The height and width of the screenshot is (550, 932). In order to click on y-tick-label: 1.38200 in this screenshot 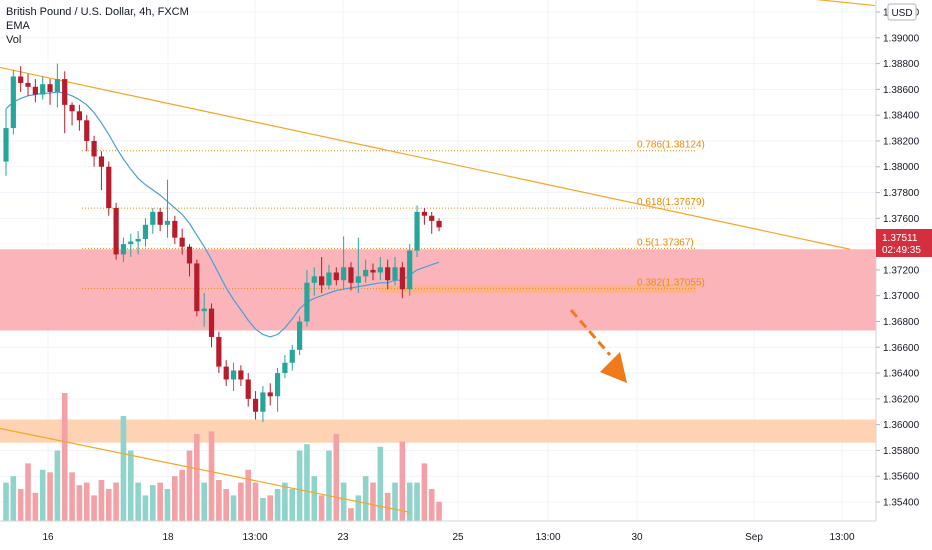, I will do `click(901, 141)`.